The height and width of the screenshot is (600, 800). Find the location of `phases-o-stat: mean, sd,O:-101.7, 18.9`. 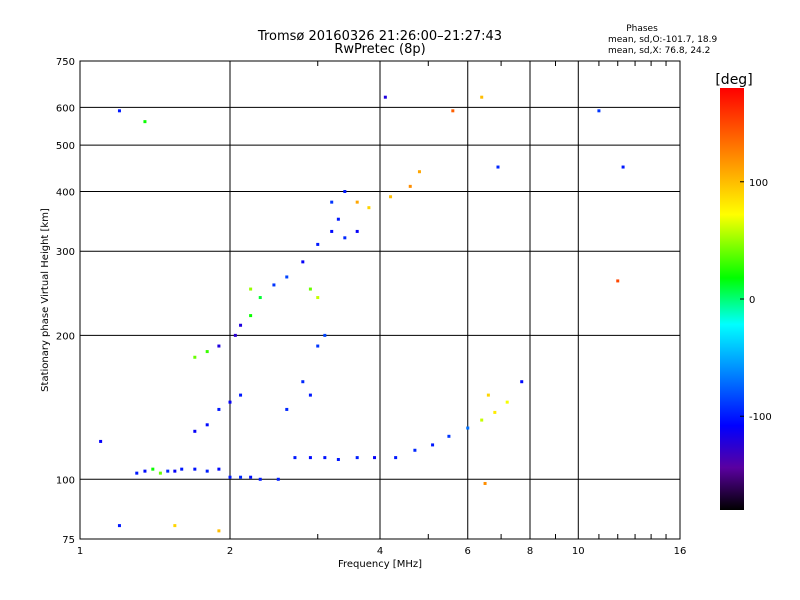

phases-o-stat: mean, sd,O:-101.7, 18.9 is located at coordinates (663, 40).